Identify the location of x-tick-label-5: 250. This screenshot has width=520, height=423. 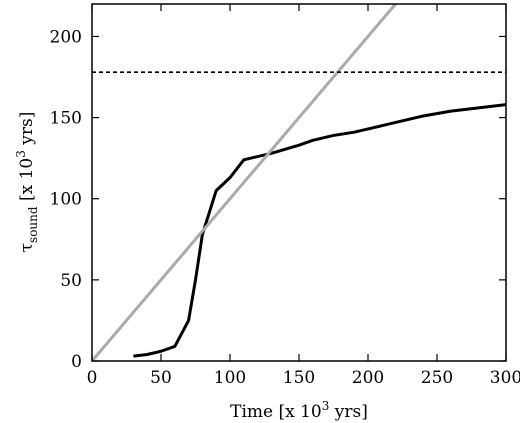
(437, 378).